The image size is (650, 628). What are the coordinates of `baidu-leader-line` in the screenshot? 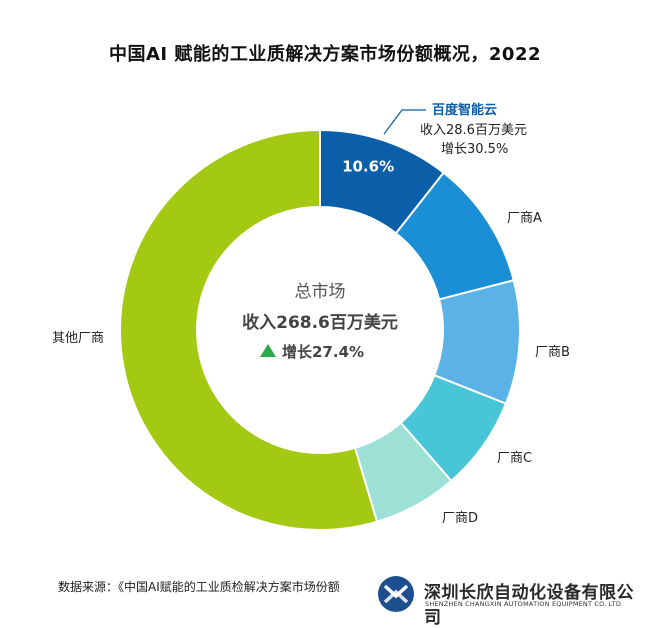 It's located at (404, 122).